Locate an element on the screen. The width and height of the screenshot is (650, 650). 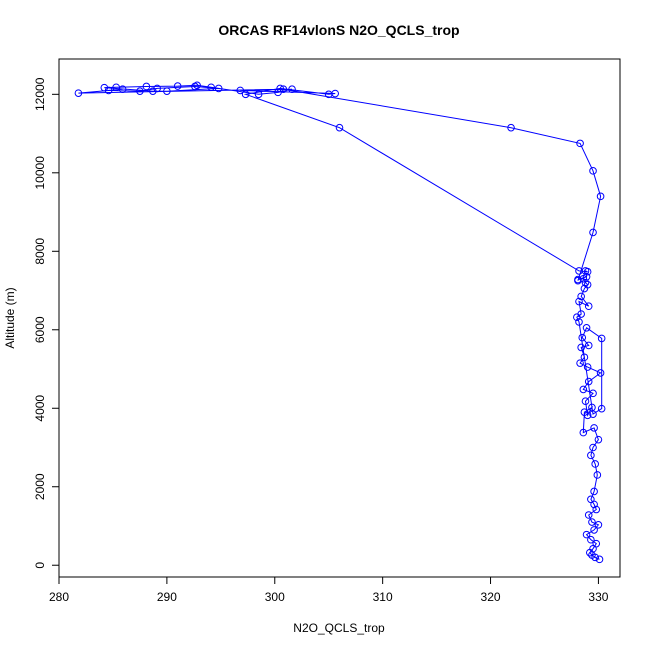
y-tick-label: 0 is located at coordinates (40, 565).